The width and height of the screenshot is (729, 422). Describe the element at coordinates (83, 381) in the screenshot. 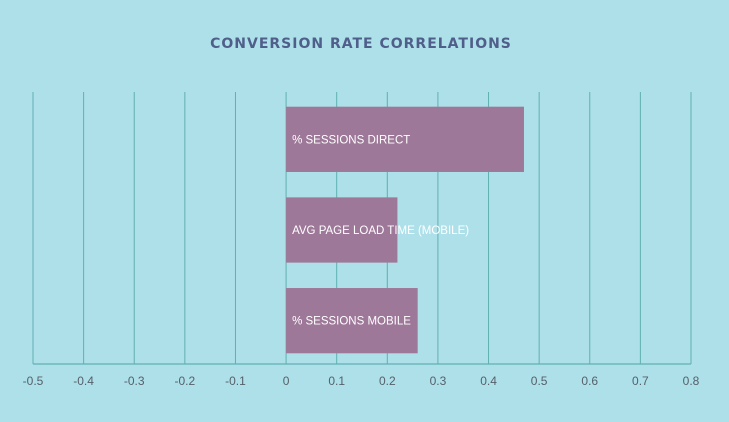

I see `x-tick-label: -0.4` at that location.